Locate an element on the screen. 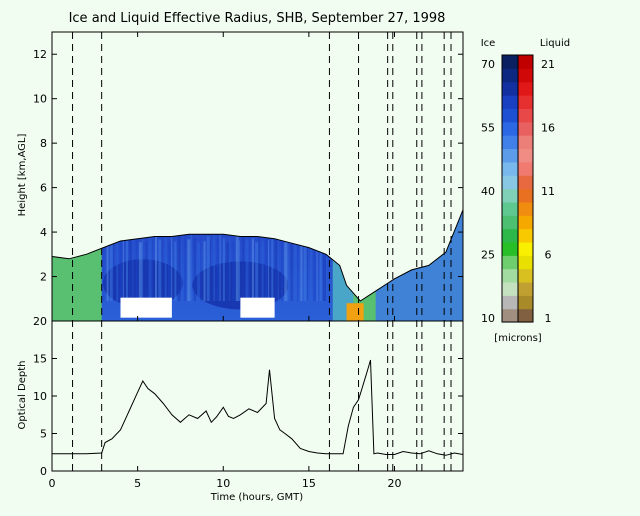 The image size is (640, 516). height-tick-label: 2 is located at coordinates (43, 277).